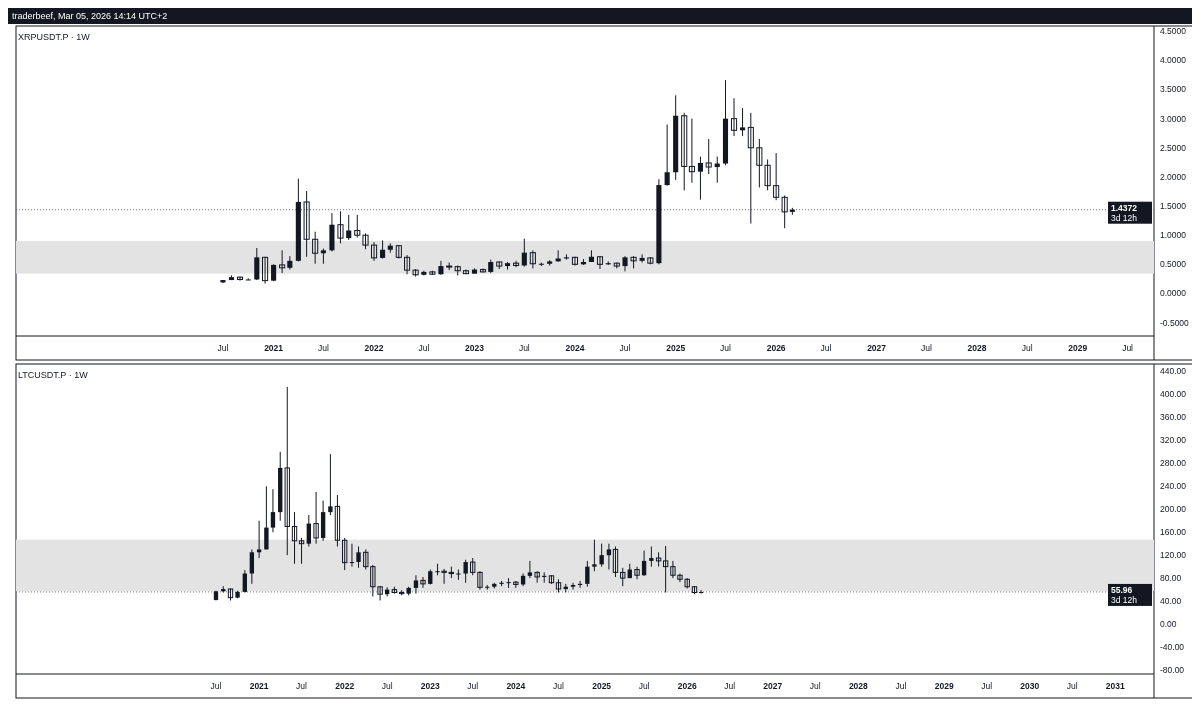 This screenshot has height=712, width=1200. I want to click on y-tick-label: 360.00, so click(1173, 417).